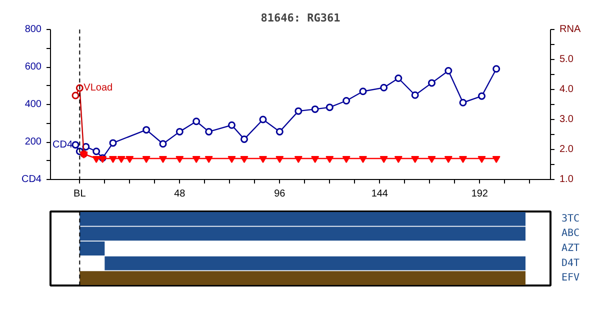 The width and height of the screenshot is (600, 334). I want to click on x-tick-label: 192, so click(479, 194).